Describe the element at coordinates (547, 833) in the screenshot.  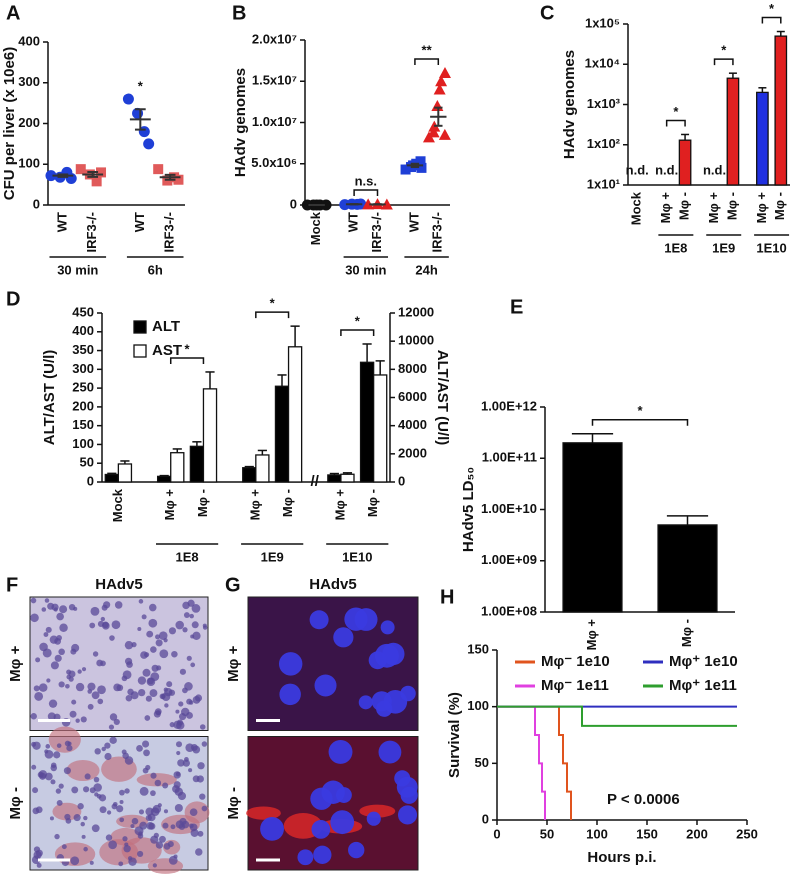
I see `x-tick-label: 50` at that location.